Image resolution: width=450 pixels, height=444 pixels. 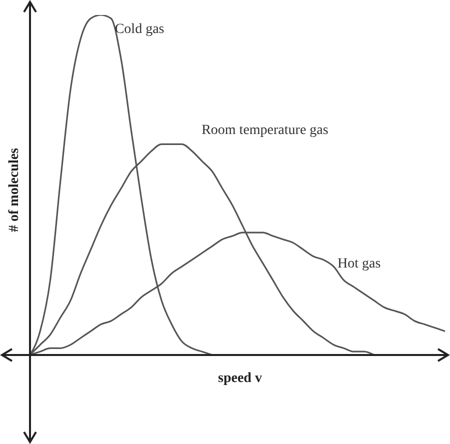 I want to click on y-axis-title: # of molecules, so click(x=14, y=189).